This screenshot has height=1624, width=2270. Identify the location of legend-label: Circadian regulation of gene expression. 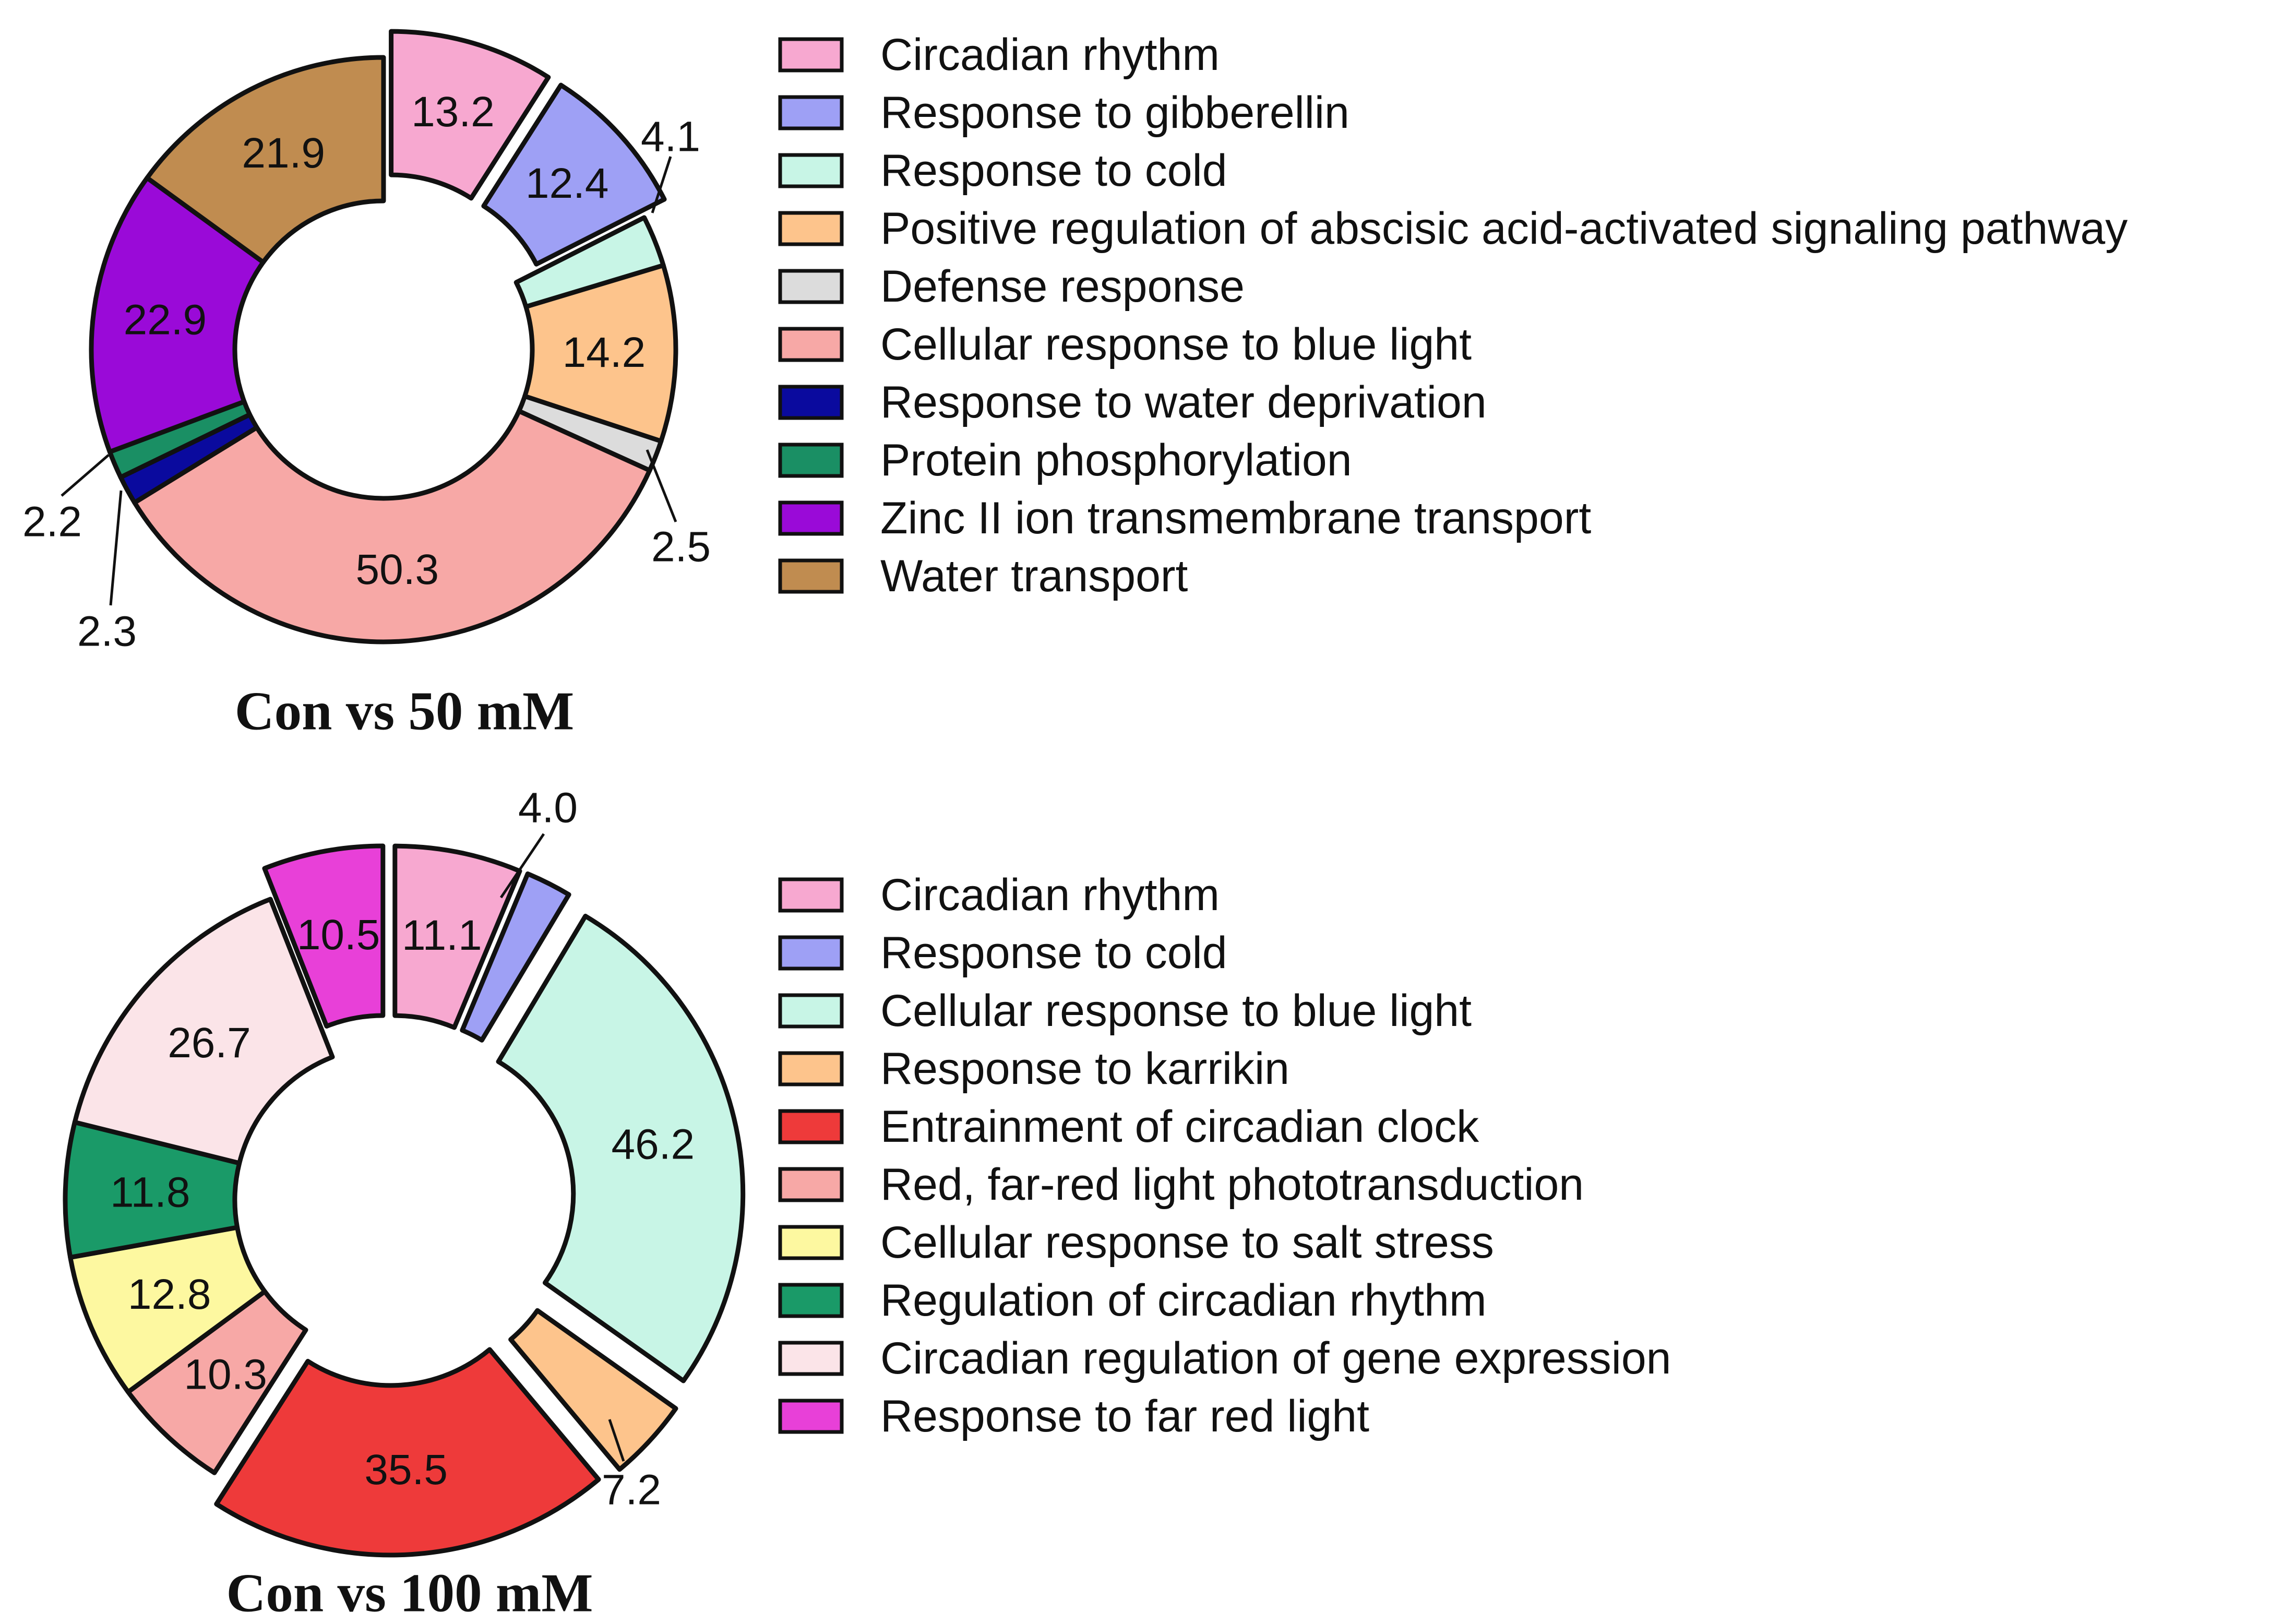
(1275, 1358).